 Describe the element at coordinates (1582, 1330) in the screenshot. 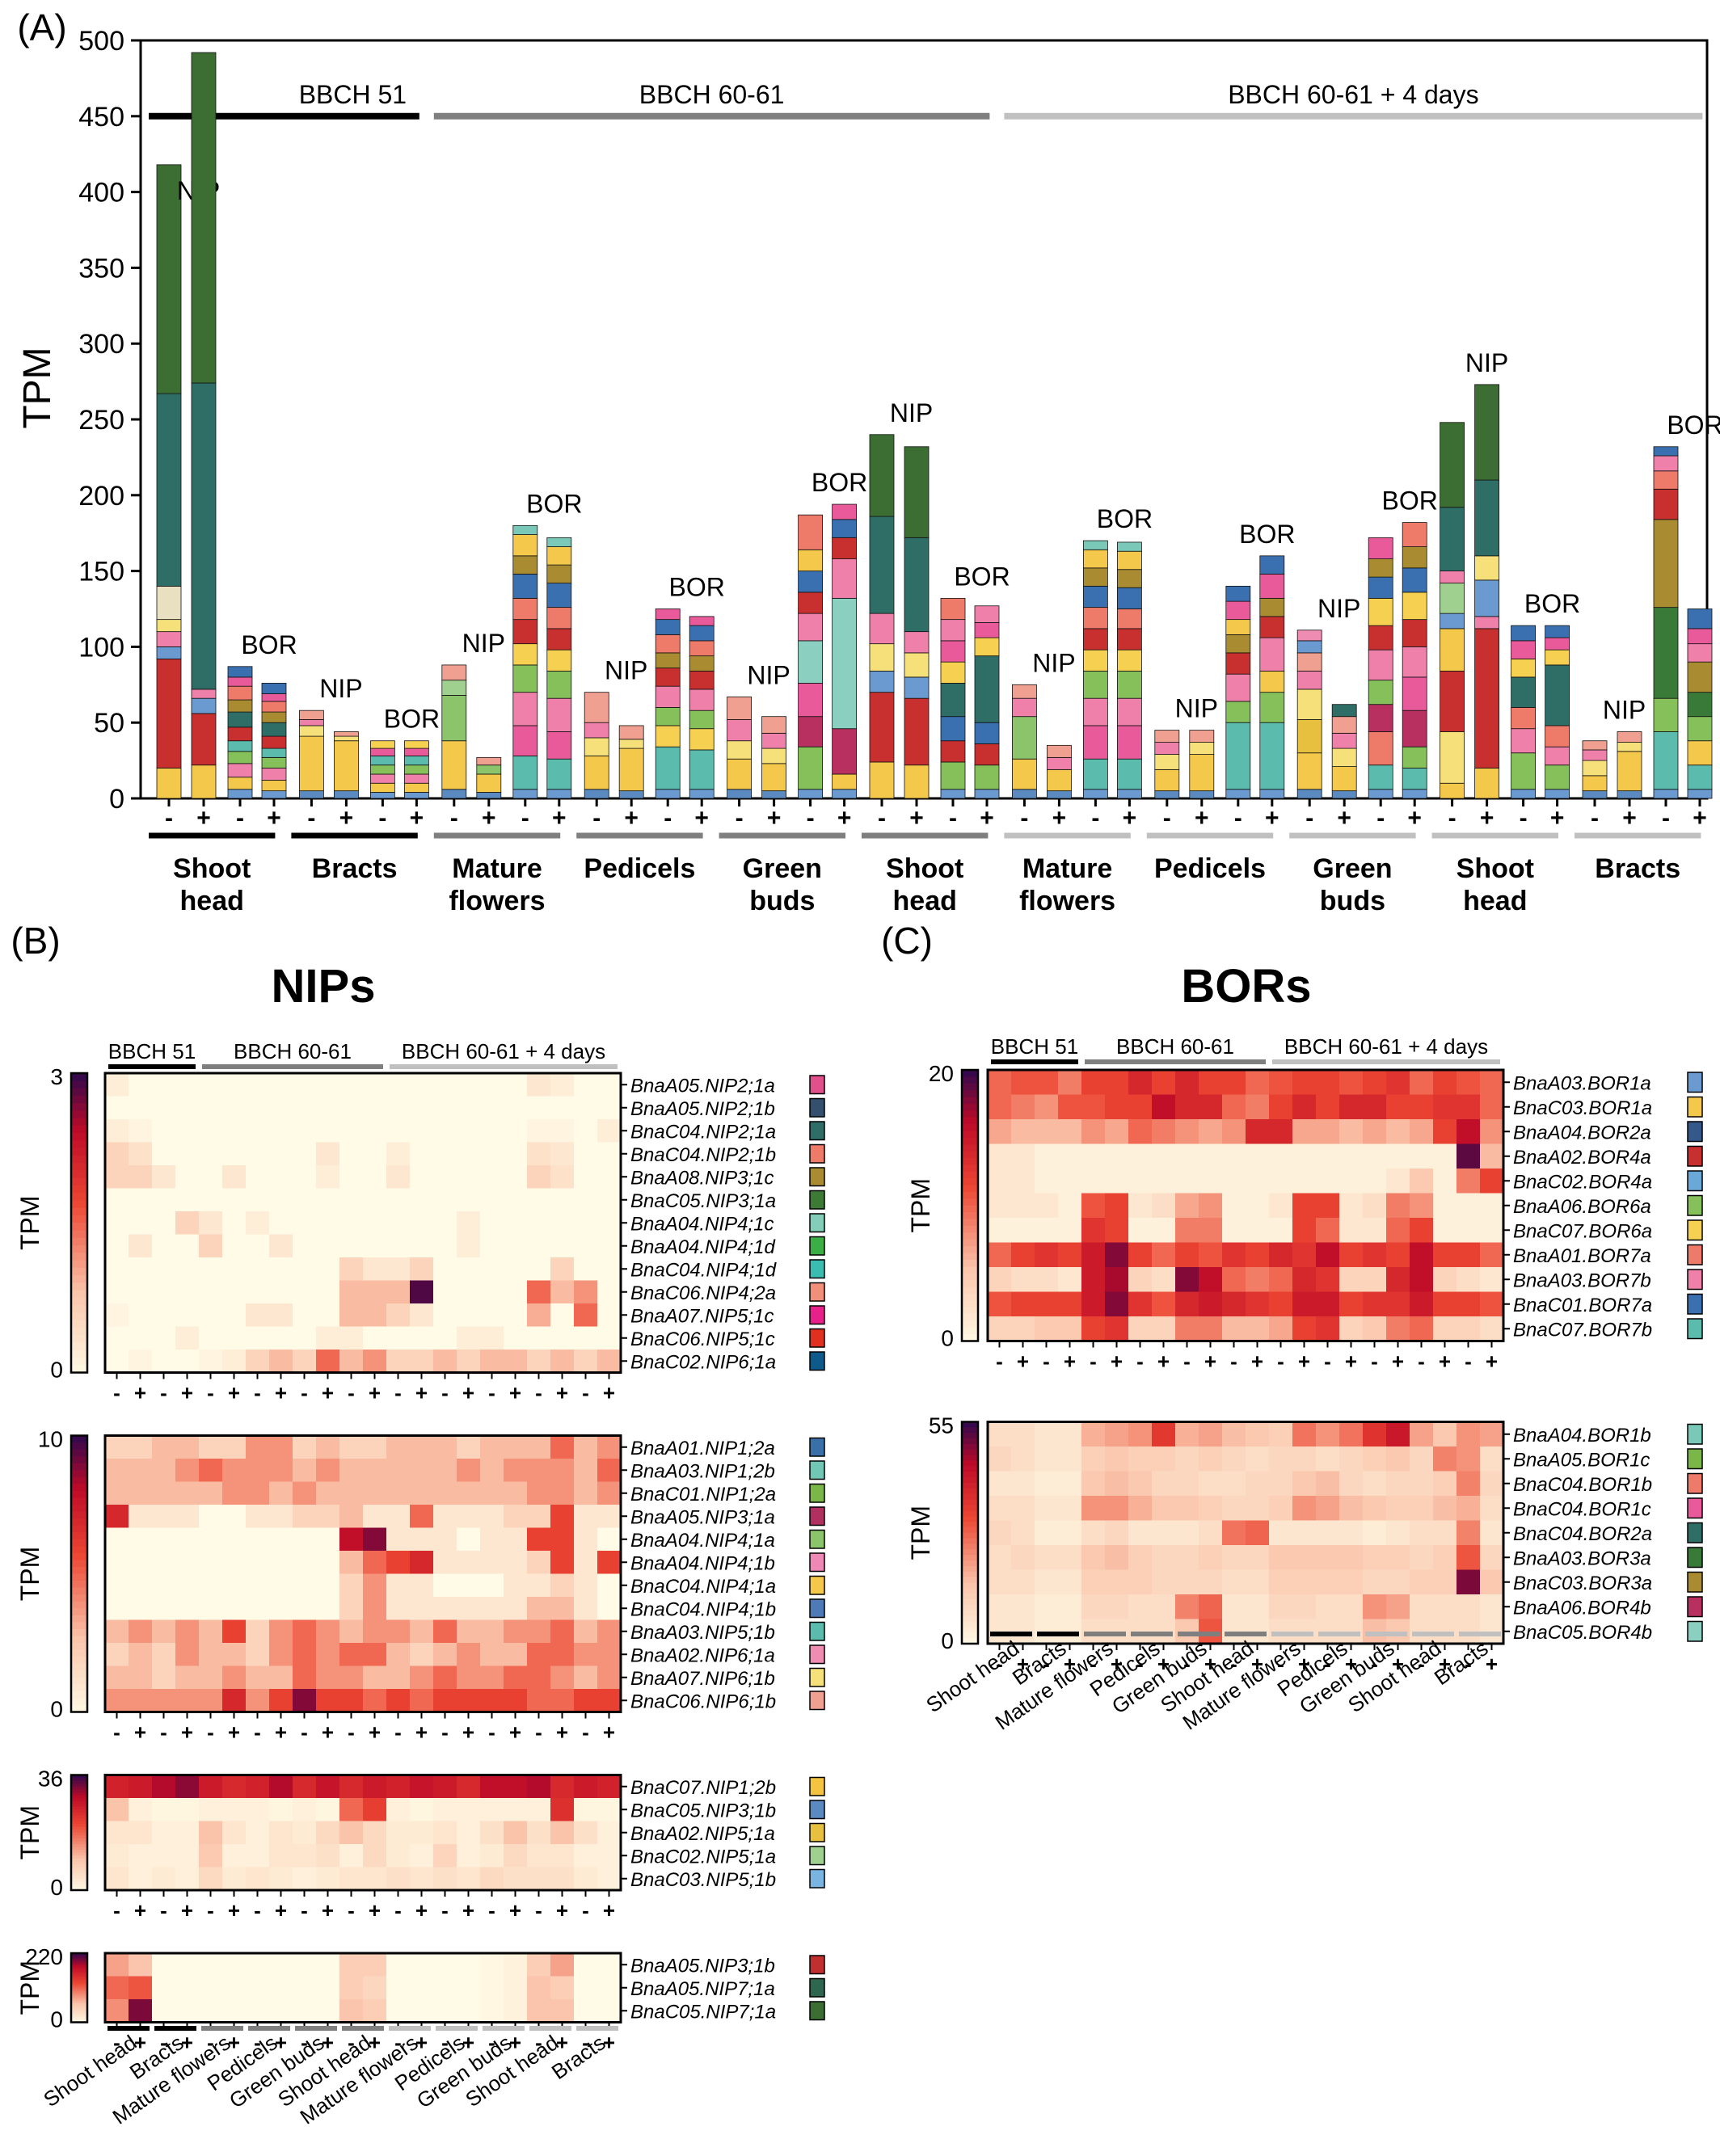

I see `gene-label: BnaC07.BOR7b` at that location.